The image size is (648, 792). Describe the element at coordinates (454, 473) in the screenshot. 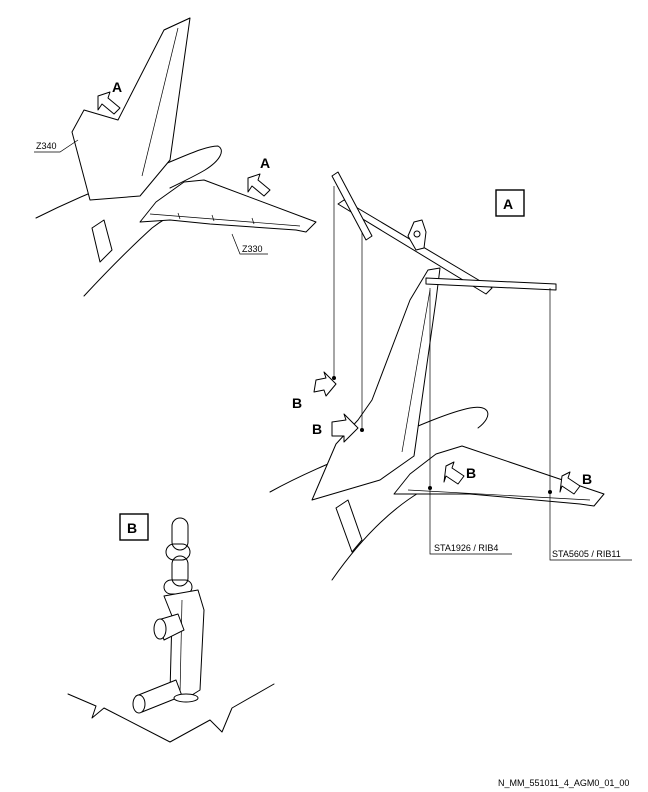

I see `arrow-b-3-icon` at that location.